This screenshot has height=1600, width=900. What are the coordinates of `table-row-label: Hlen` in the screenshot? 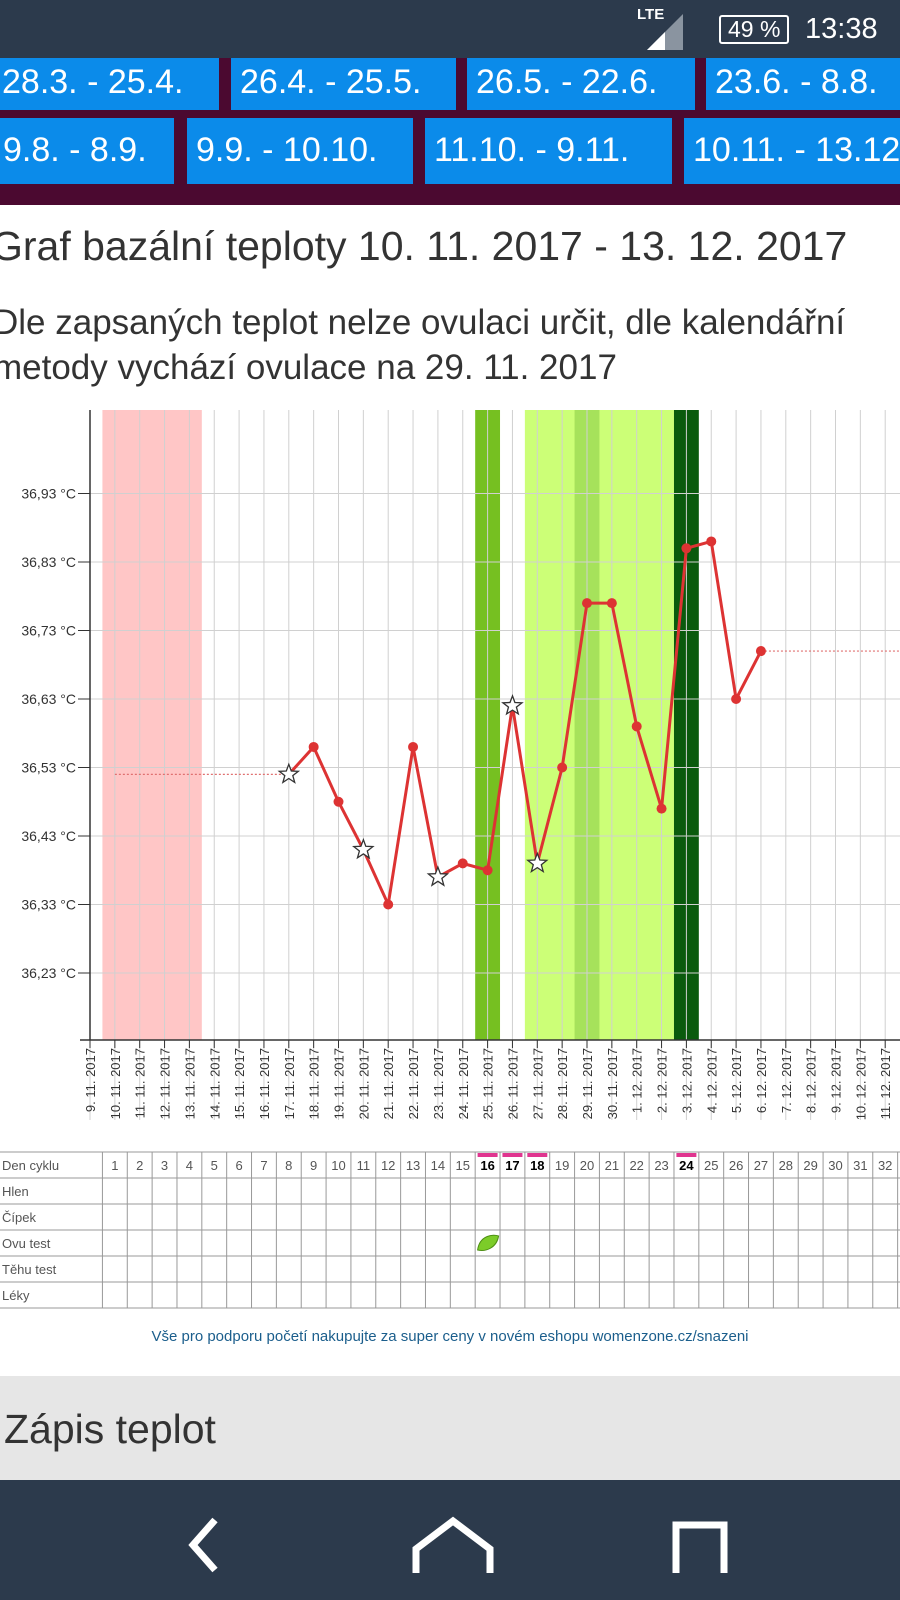 It's located at (15, 1191).